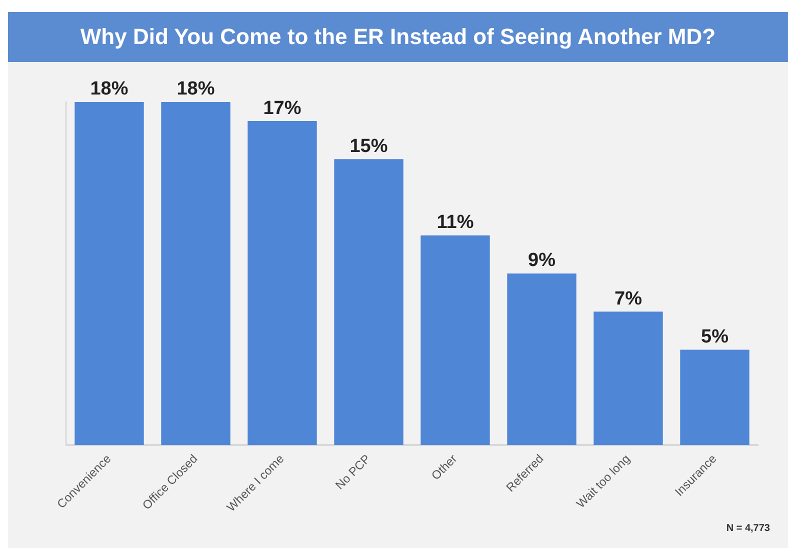  What do you see at coordinates (603, 481) in the screenshot?
I see `x-tick-label: Wait too long` at bounding box center [603, 481].